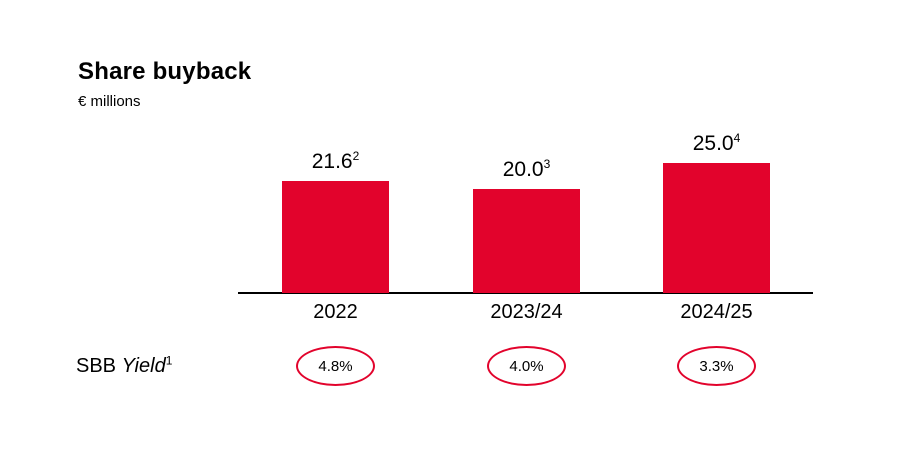 Image resolution: width=917 pixels, height=470 pixels. What do you see at coordinates (124, 365) in the screenshot?
I see `sbb-yield-row-label: SBB Yield1` at bounding box center [124, 365].